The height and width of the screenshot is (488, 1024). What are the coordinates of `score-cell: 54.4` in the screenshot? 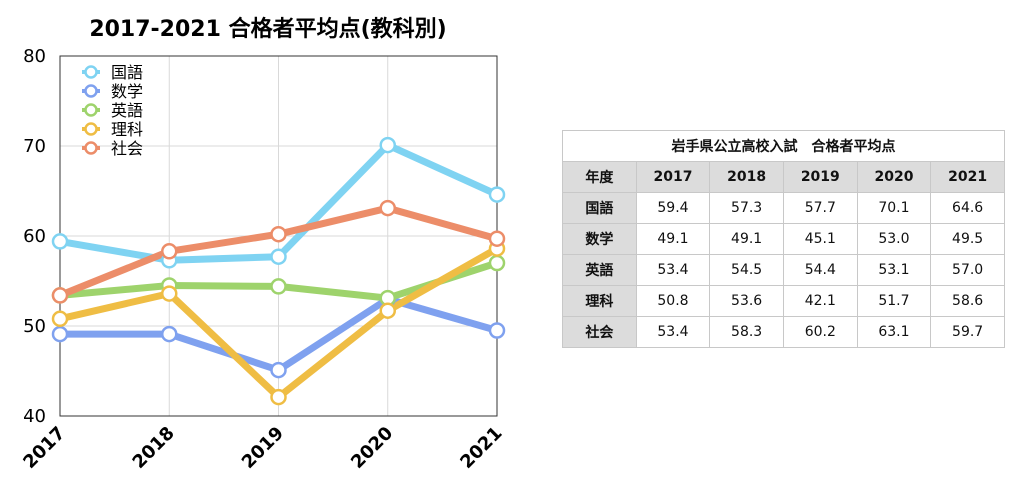 It's located at (820, 270).